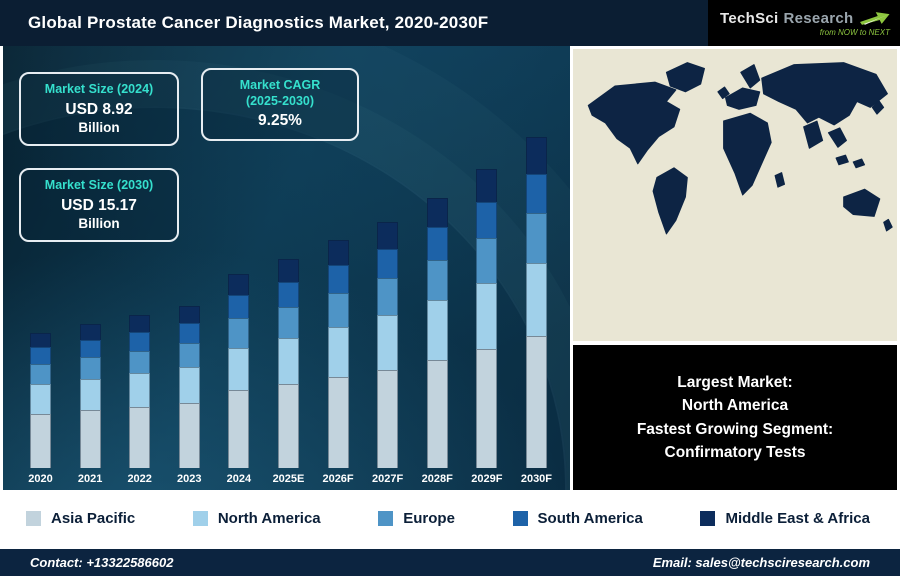  What do you see at coordinates (437, 413) in the screenshot?
I see `bar-segment-2028F-Asia Pacific` at bounding box center [437, 413].